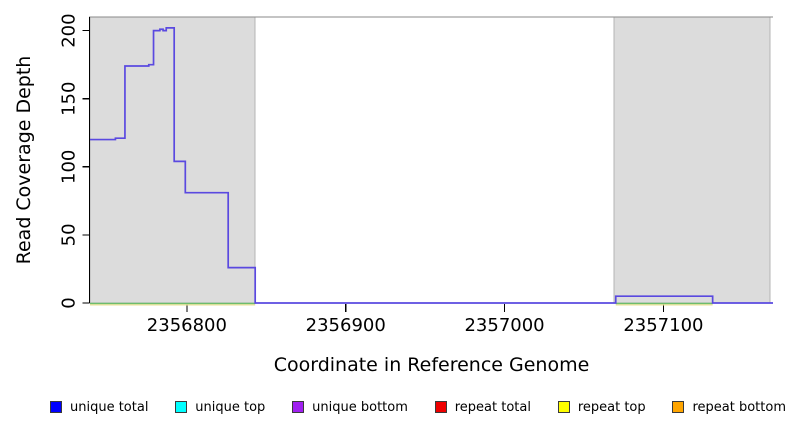  I want to click on legend-item-repeat-top: repeat top, so click(601, 407).